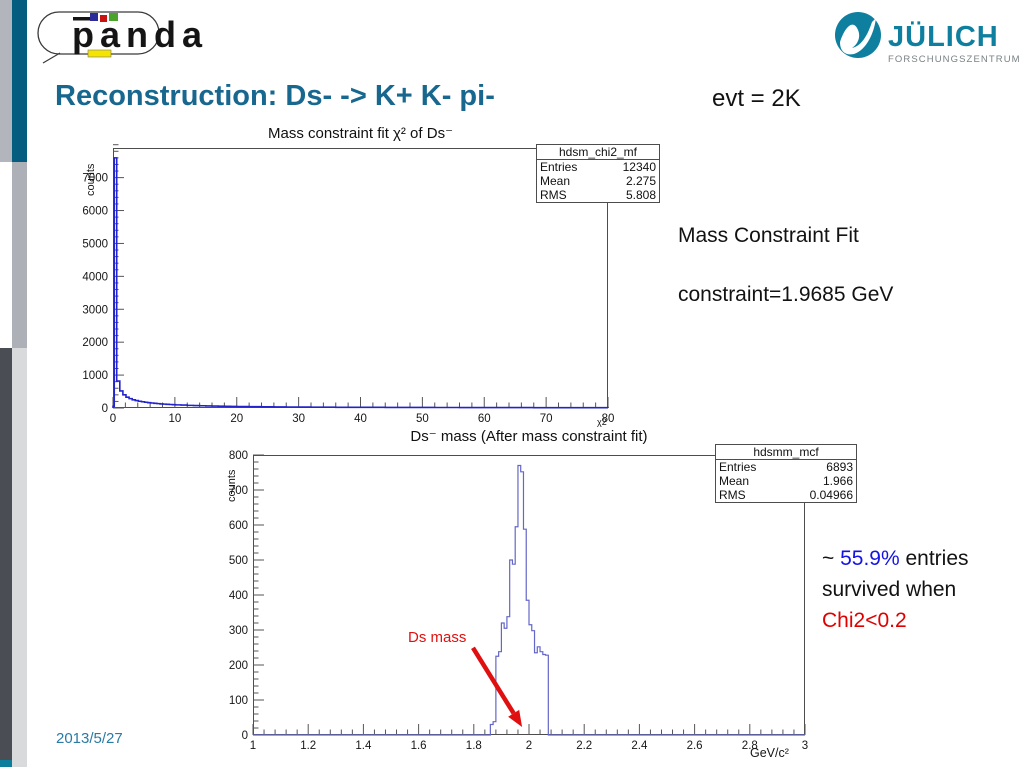 The height and width of the screenshot is (767, 1023). Describe the element at coordinates (756, 98) in the screenshot. I see `event-count-label: evt = 2K` at that location.